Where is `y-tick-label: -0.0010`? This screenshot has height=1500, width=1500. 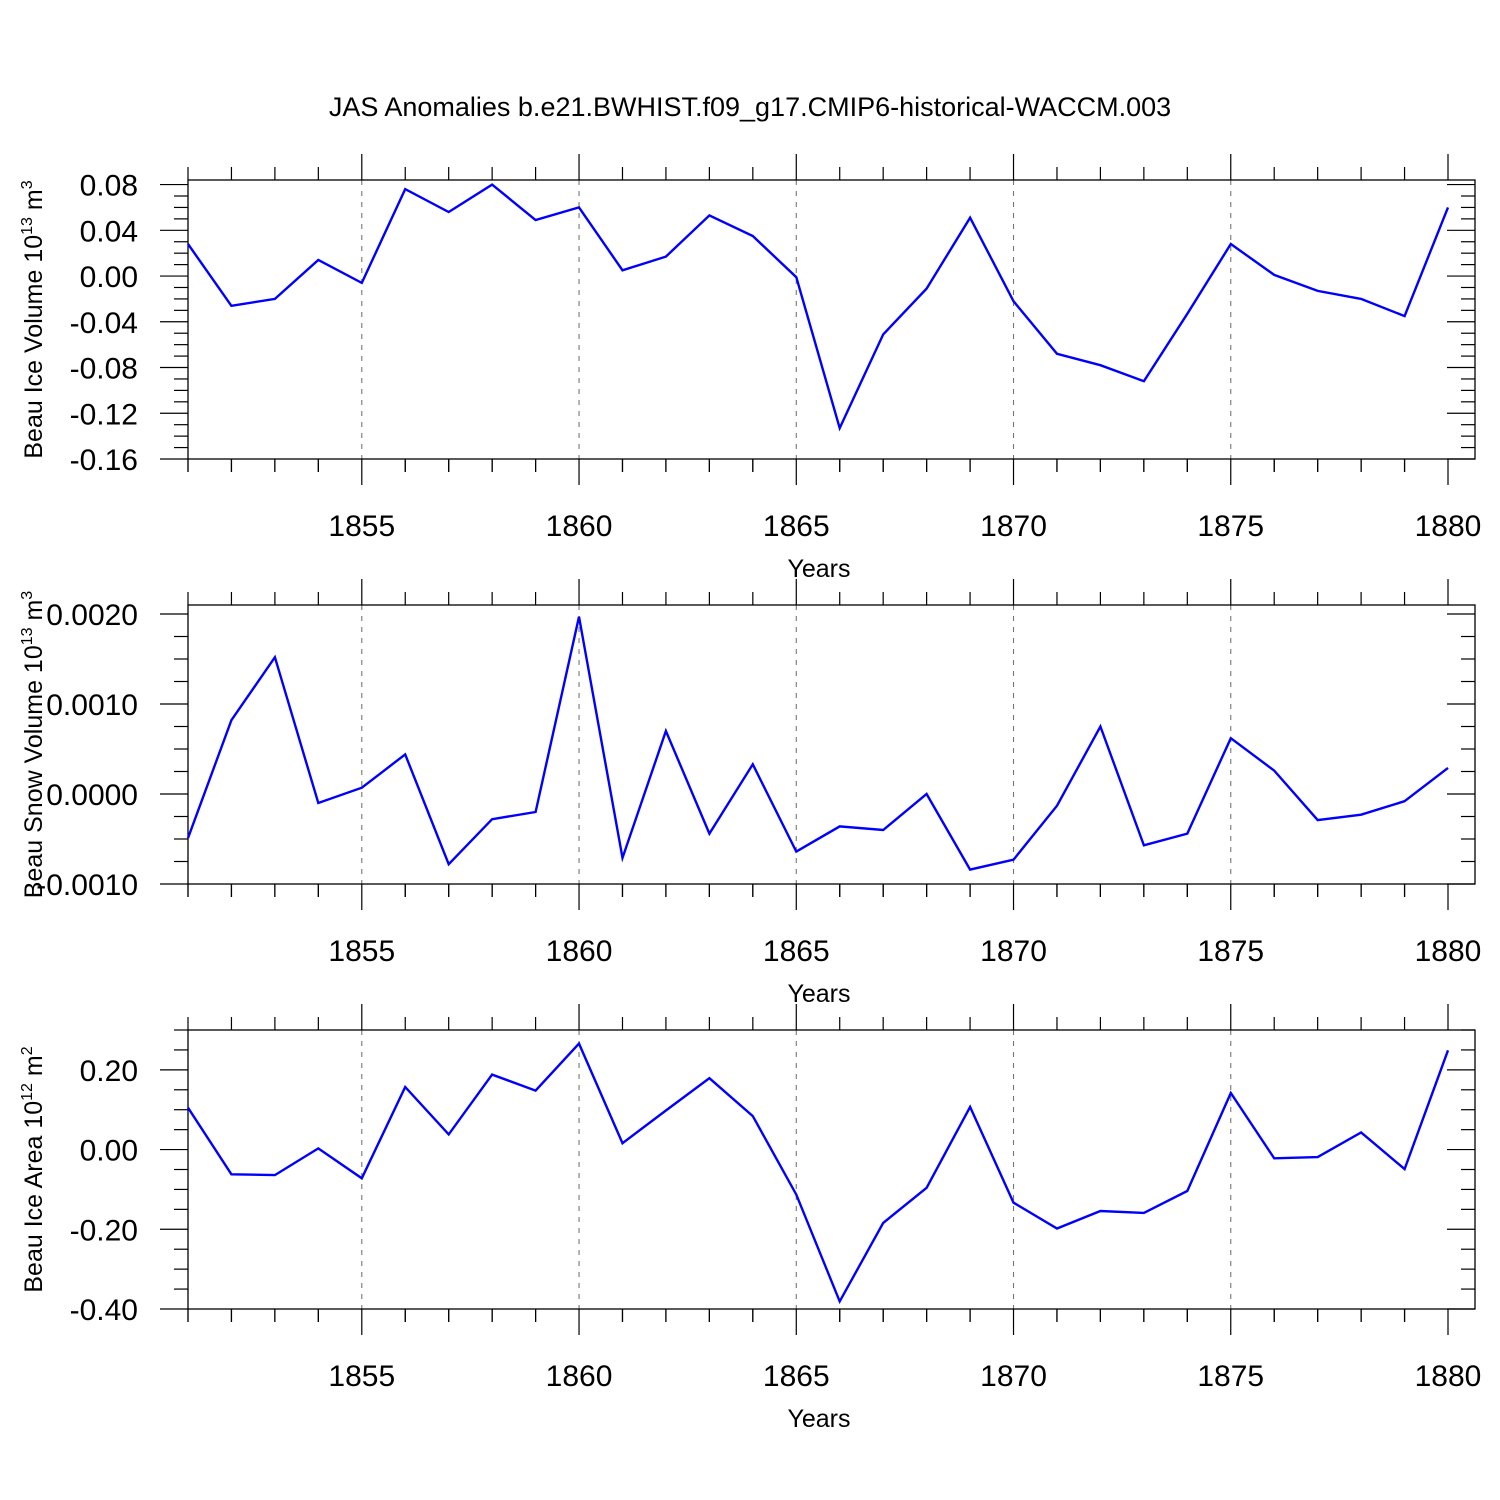 y-tick-label: -0.0010 is located at coordinates (87, 885).